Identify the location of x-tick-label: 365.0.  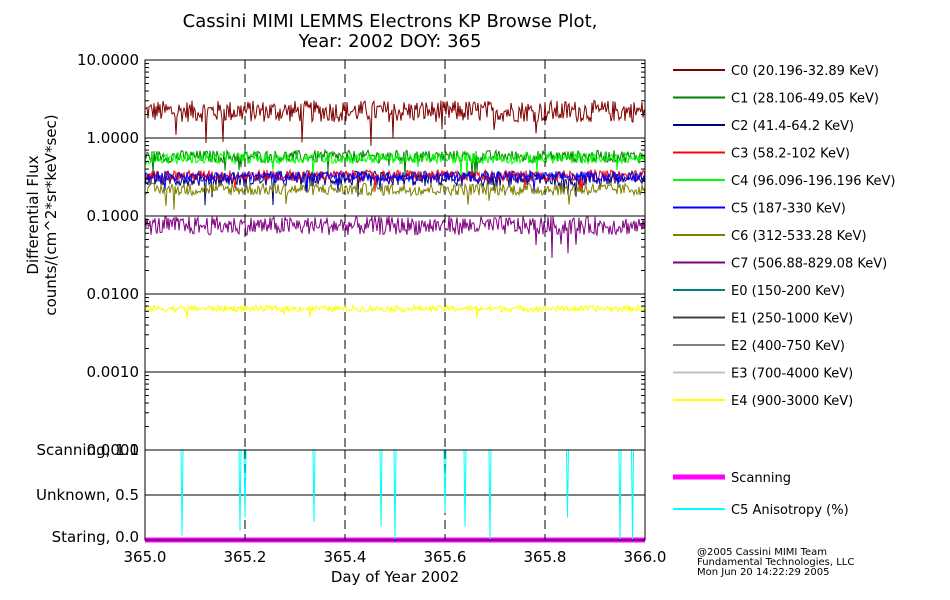
(145, 557).